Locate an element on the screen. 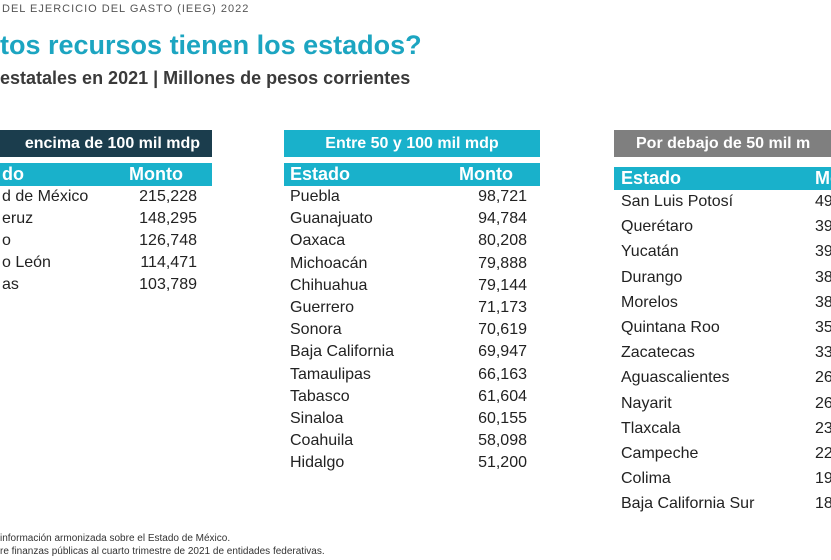  state-name: Aguascalientes is located at coordinates (675, 378).